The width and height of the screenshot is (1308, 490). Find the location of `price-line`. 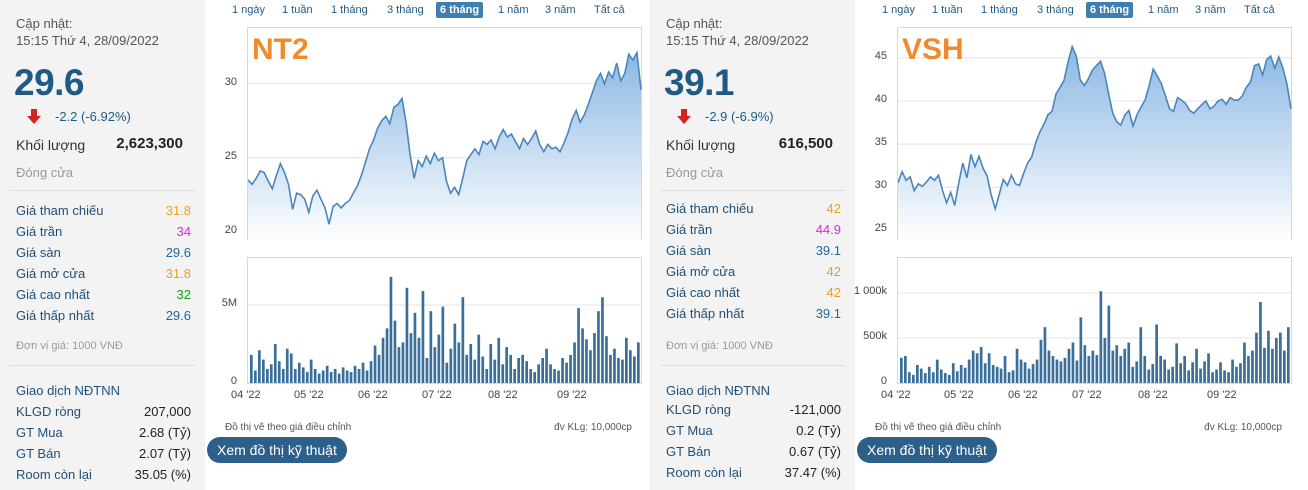

price-line is located at coordinates (1095, 128).